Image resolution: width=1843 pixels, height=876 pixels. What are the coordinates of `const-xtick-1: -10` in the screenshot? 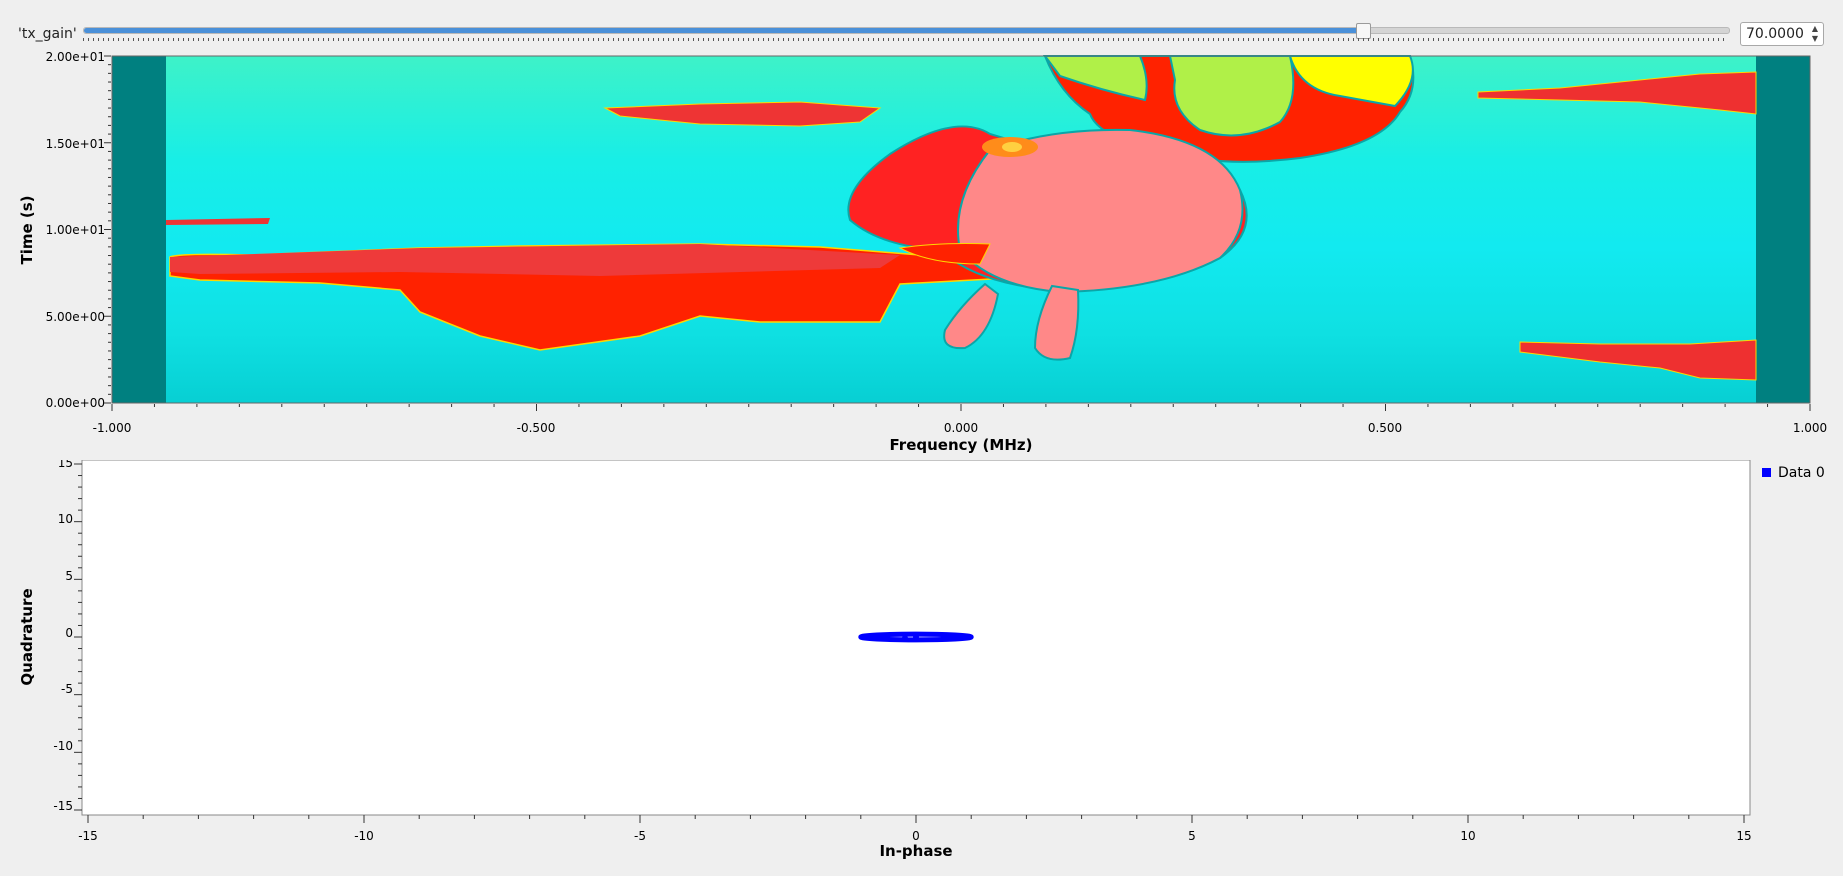 It's located at (364, 836).